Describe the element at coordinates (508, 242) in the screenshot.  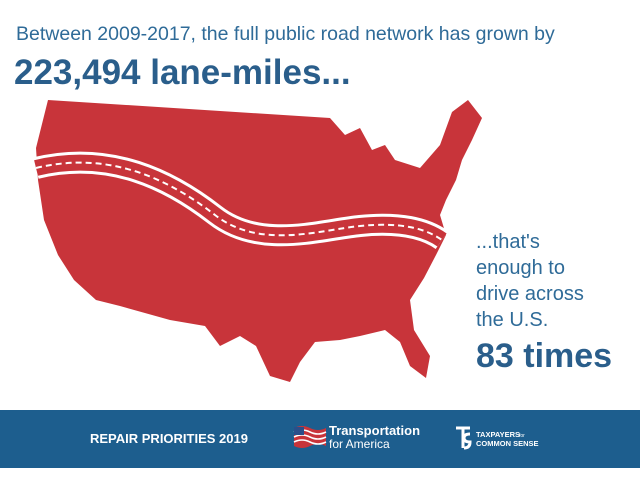
I see `callout-line: ...that's` at that location.